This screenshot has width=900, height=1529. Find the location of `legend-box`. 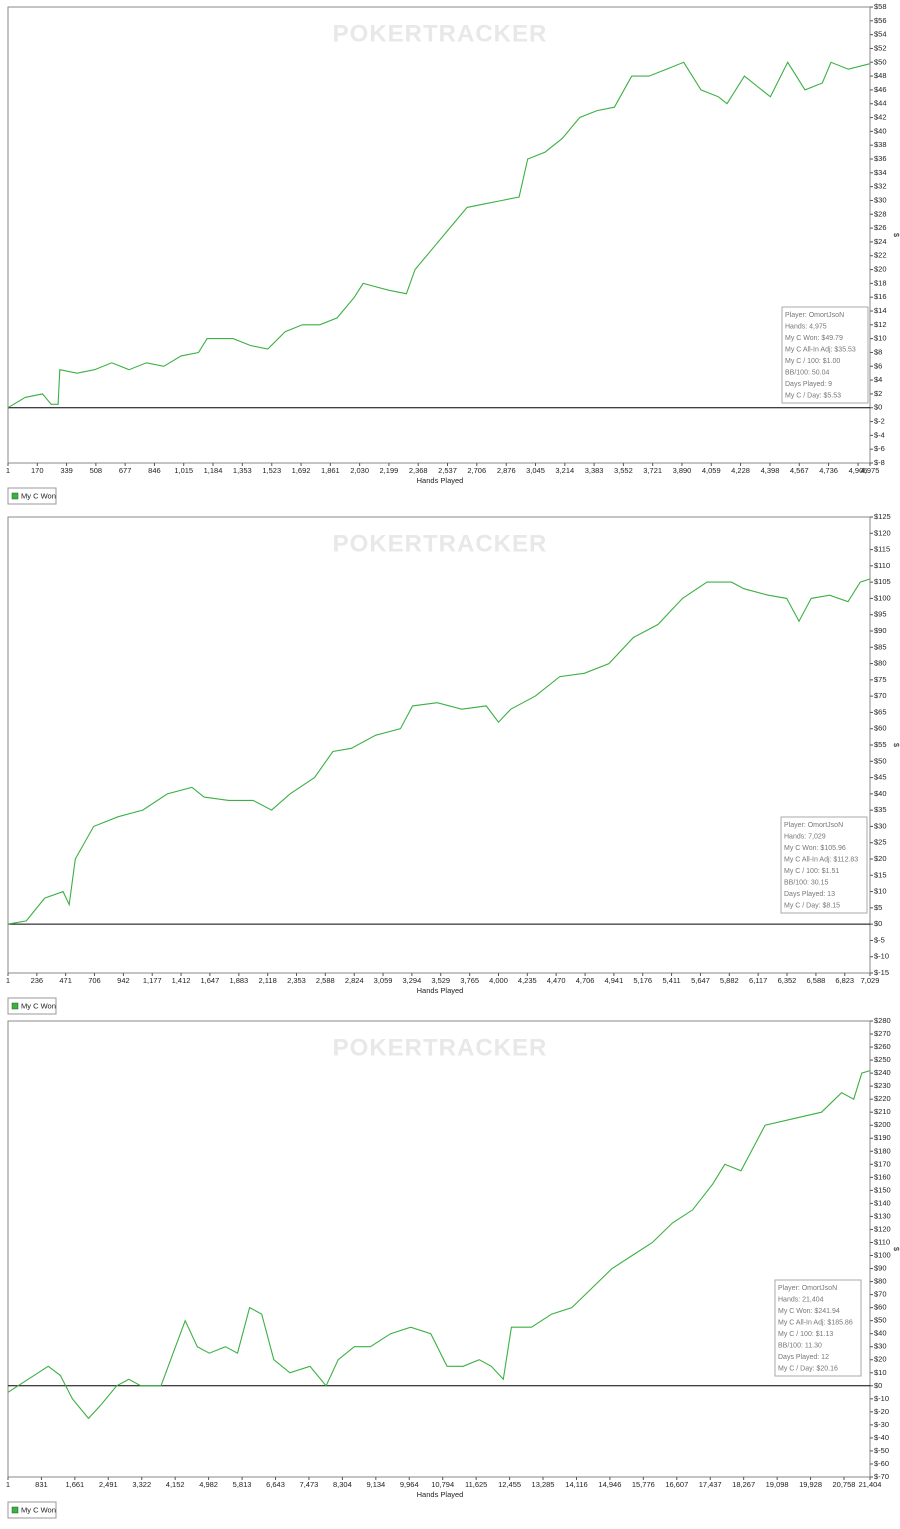

legend-box is located at coordinates (32, 496).